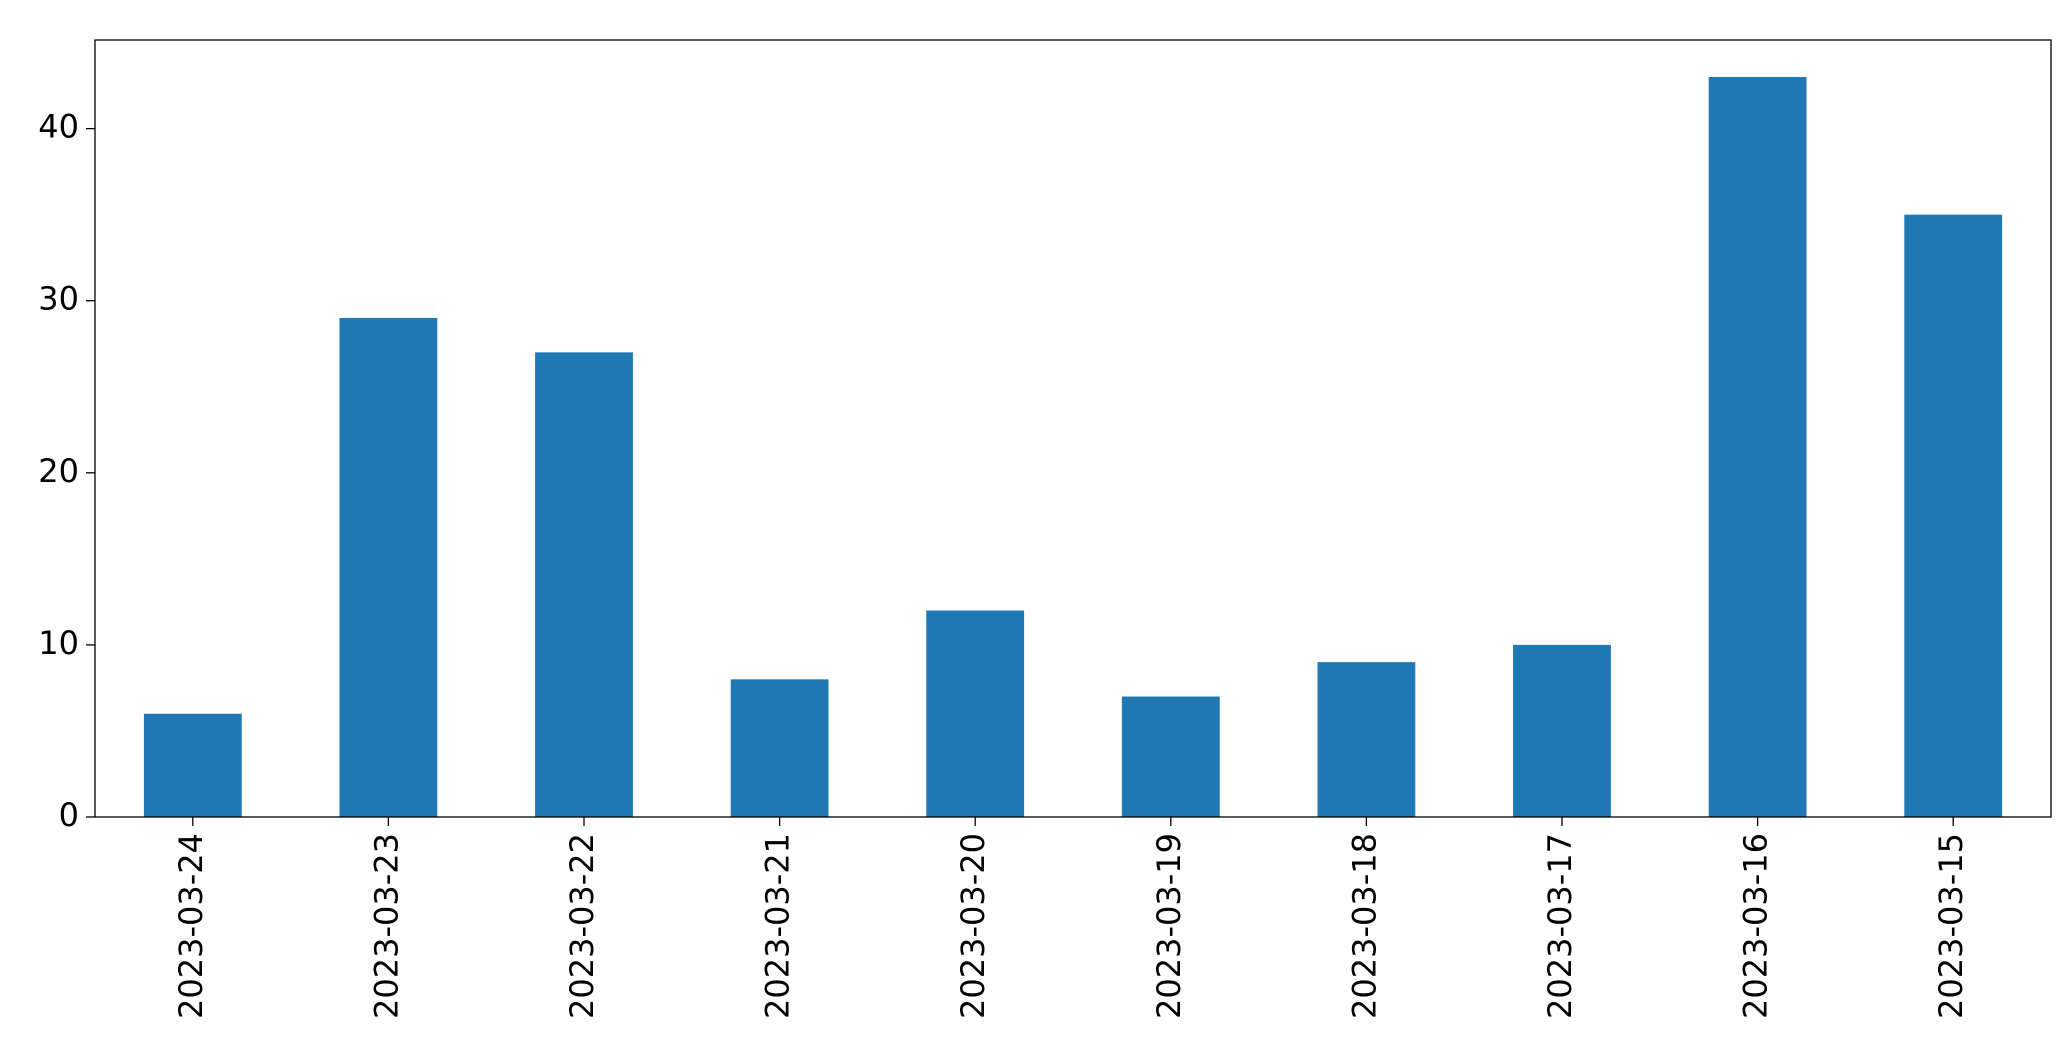  Describe the element at coordinates (1364, 926) in the screenshot. I see `x-tick-label: 2023-03-18` at that location.